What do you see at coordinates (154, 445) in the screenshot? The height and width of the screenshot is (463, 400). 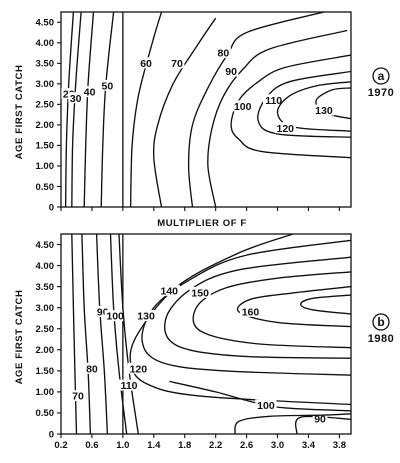 I see `x-tick-label: 1.4` at bounding box center [154, 445].